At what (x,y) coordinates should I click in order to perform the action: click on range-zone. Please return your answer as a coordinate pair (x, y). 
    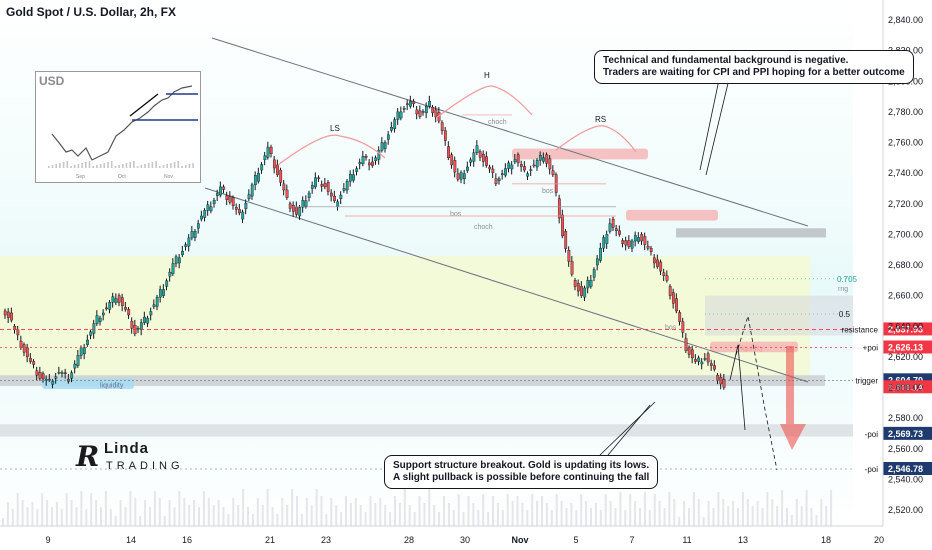
    Looking at the image, I should click on (779, 315).